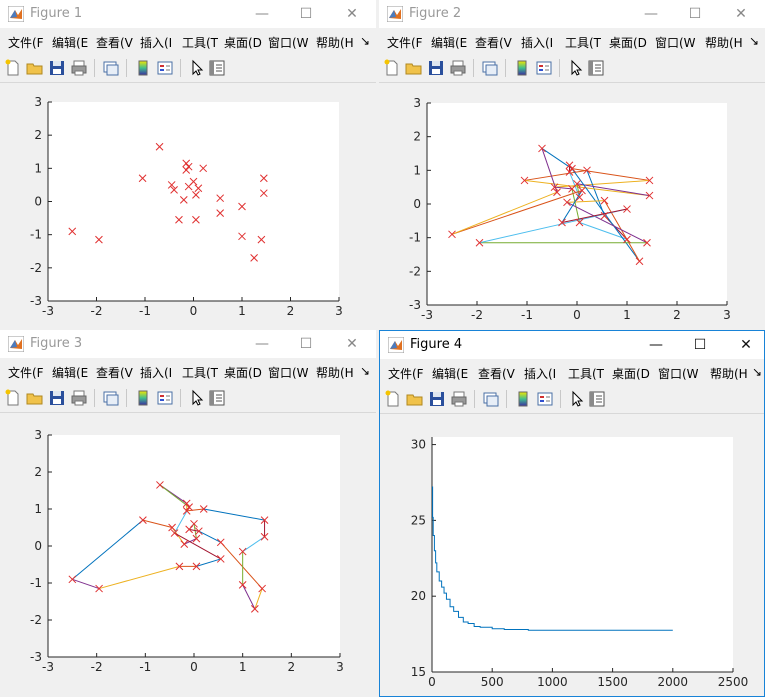  Describe the element at coordinates (188, 344) in the screenshot. I see `title-bar: Figure 3 — ☐ ✕` at that location.